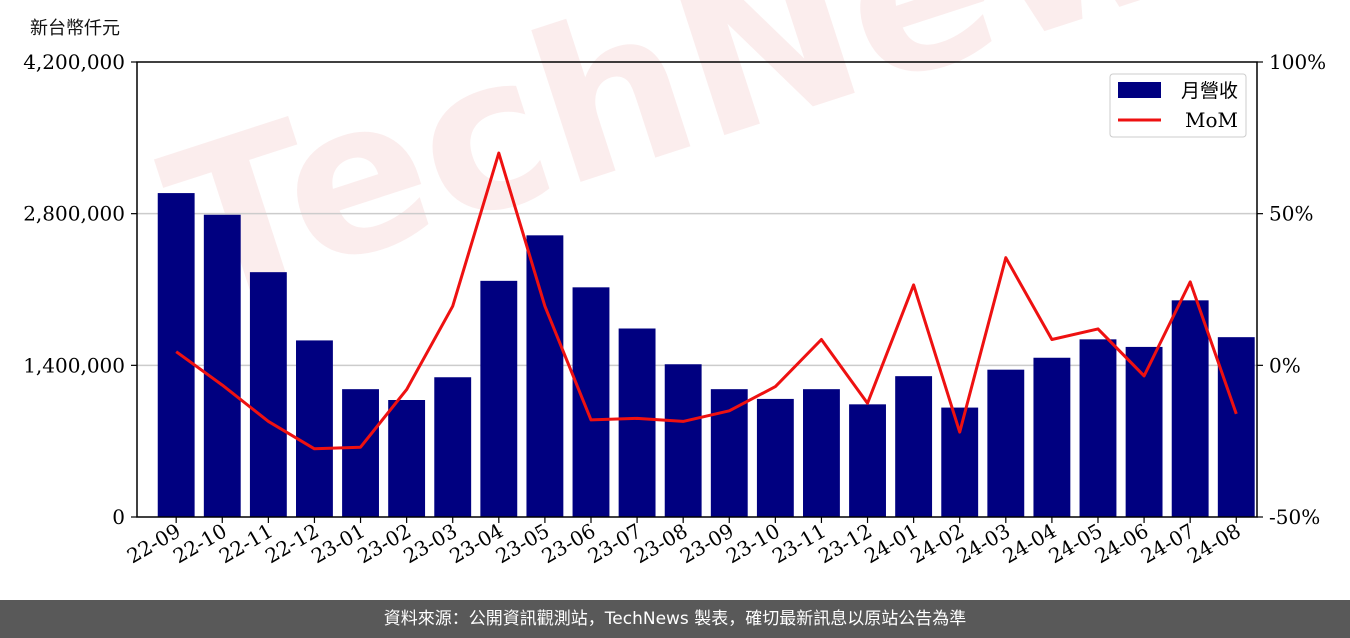  What do you see at coordinates (1294, 517) in the screenshot?
I see `y-tick-label-right: -50%` at bounding box center [1294, 517].